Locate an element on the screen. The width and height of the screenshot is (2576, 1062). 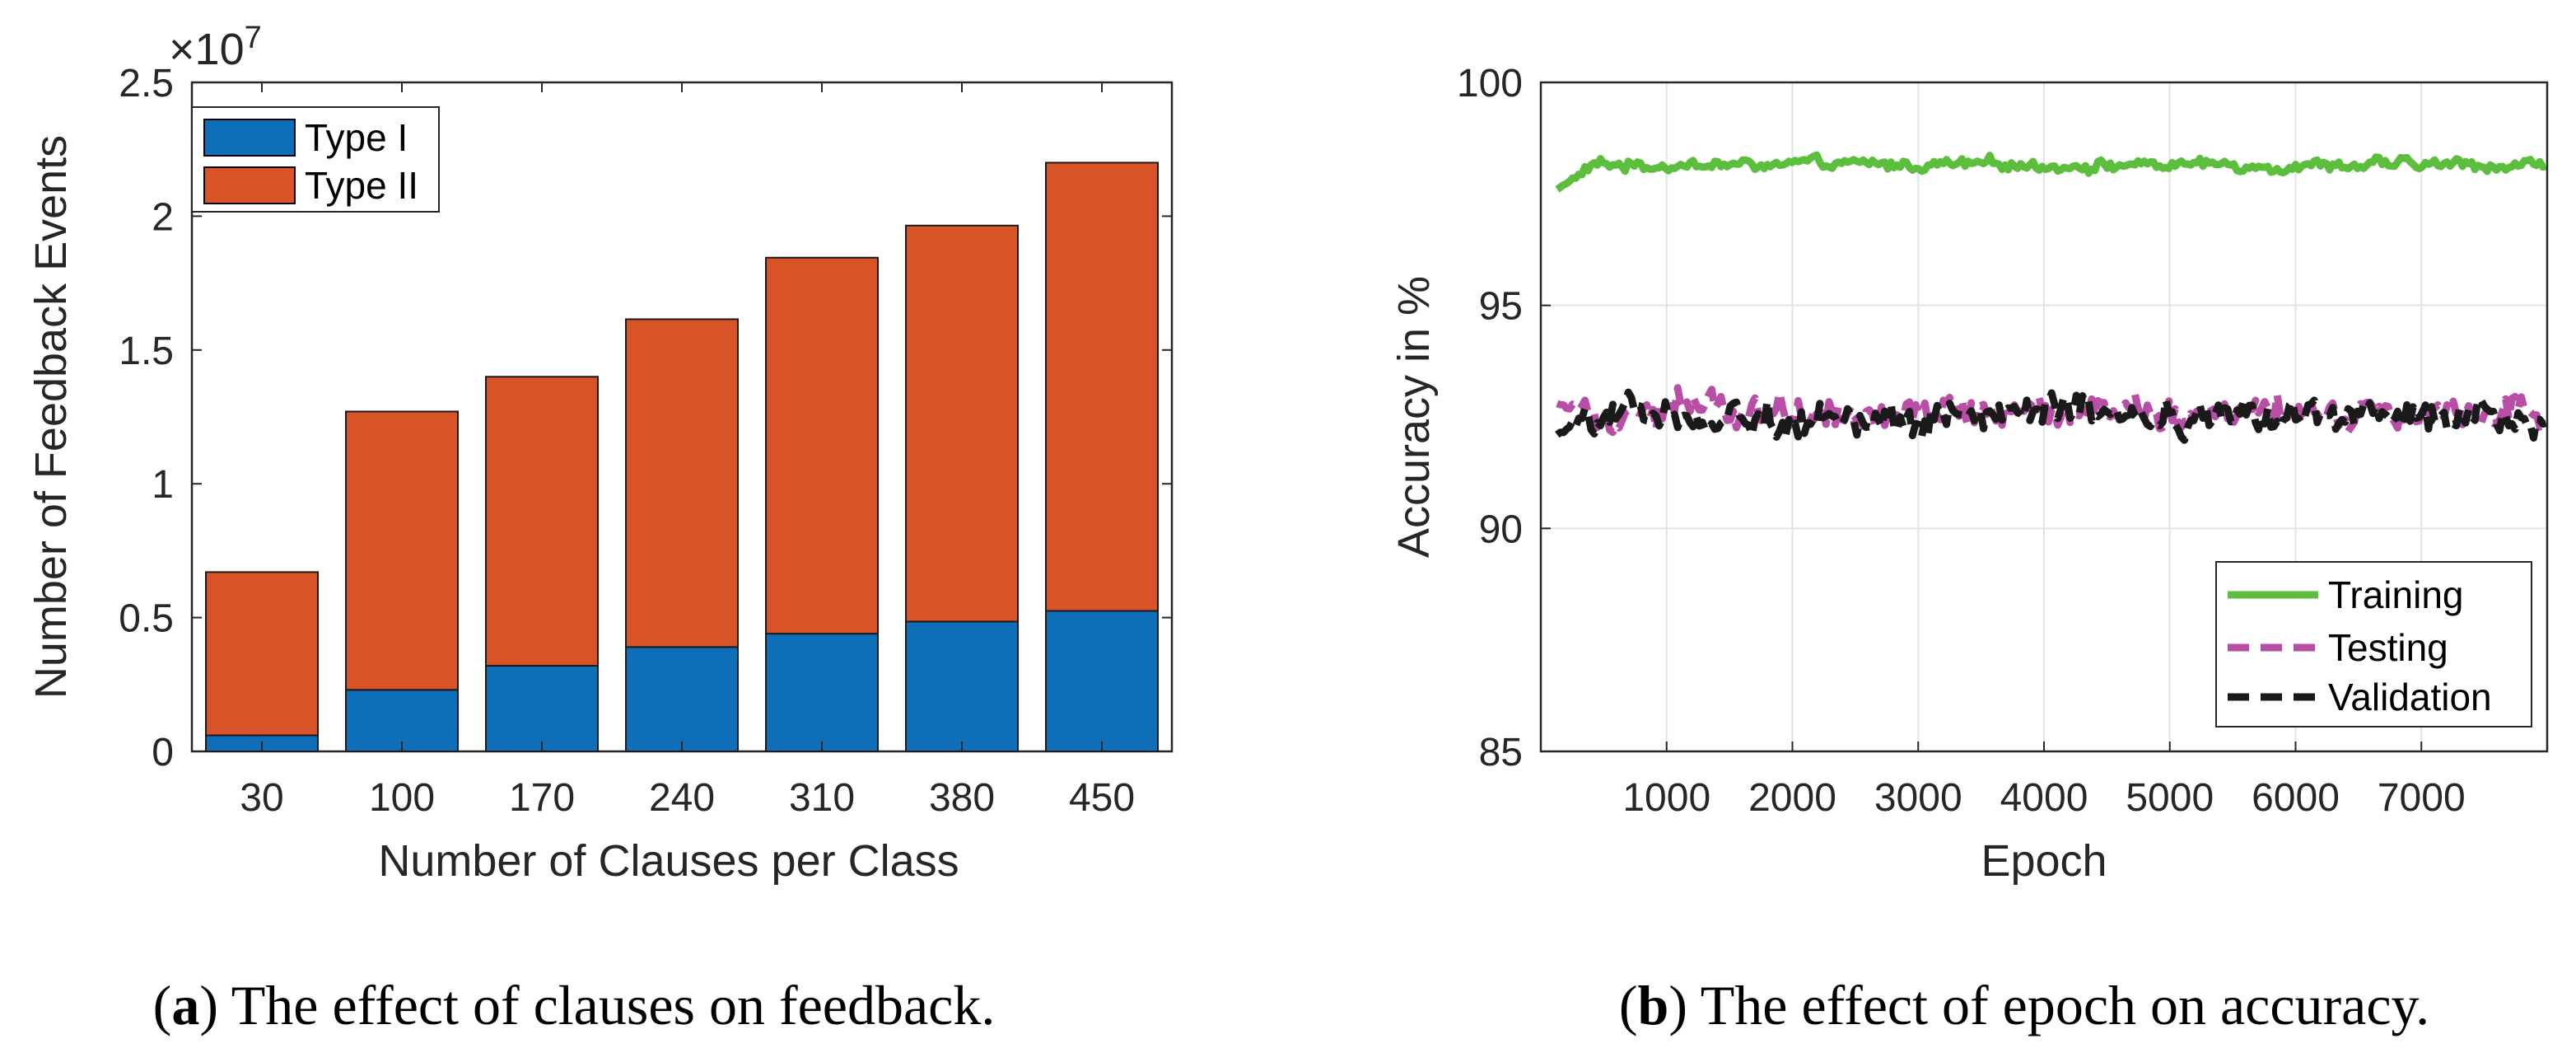
bar-x-axis-label: Number of Clauses per Class is located at coordinates (668, 861).